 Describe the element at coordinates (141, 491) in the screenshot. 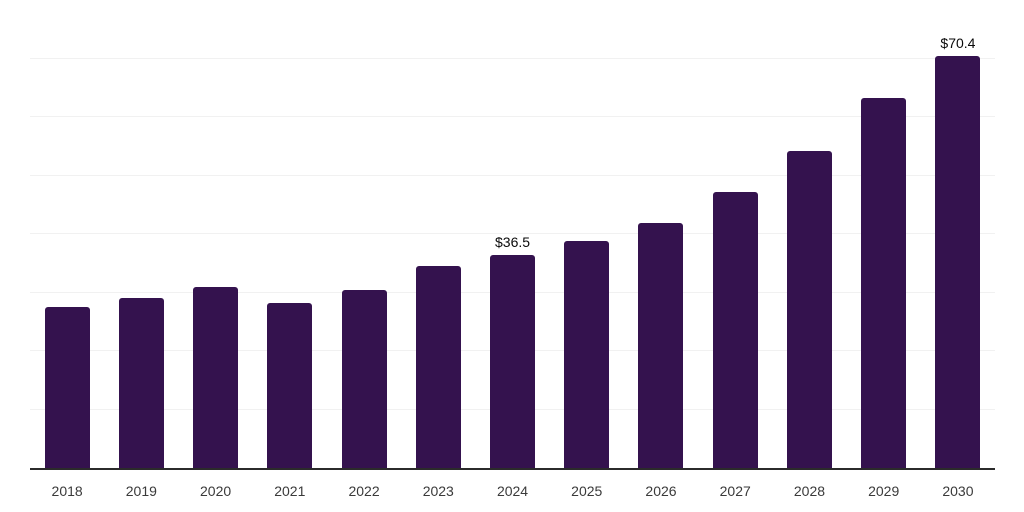

I see `x-tick-label-2019: 2019` at that location.